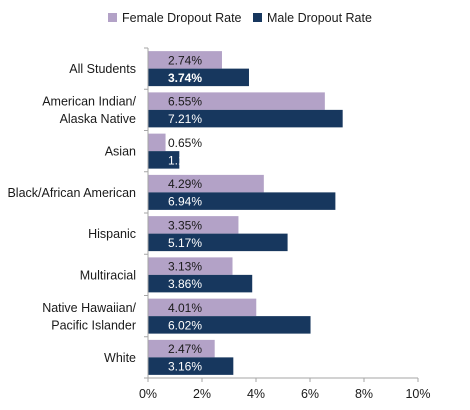 The height and width of the screenshot is (410, 470). What do you see at coordinates (256, 394) in the screenshot?
I see `x-tick-label-2: 4%` at bounding box center [256, 394].